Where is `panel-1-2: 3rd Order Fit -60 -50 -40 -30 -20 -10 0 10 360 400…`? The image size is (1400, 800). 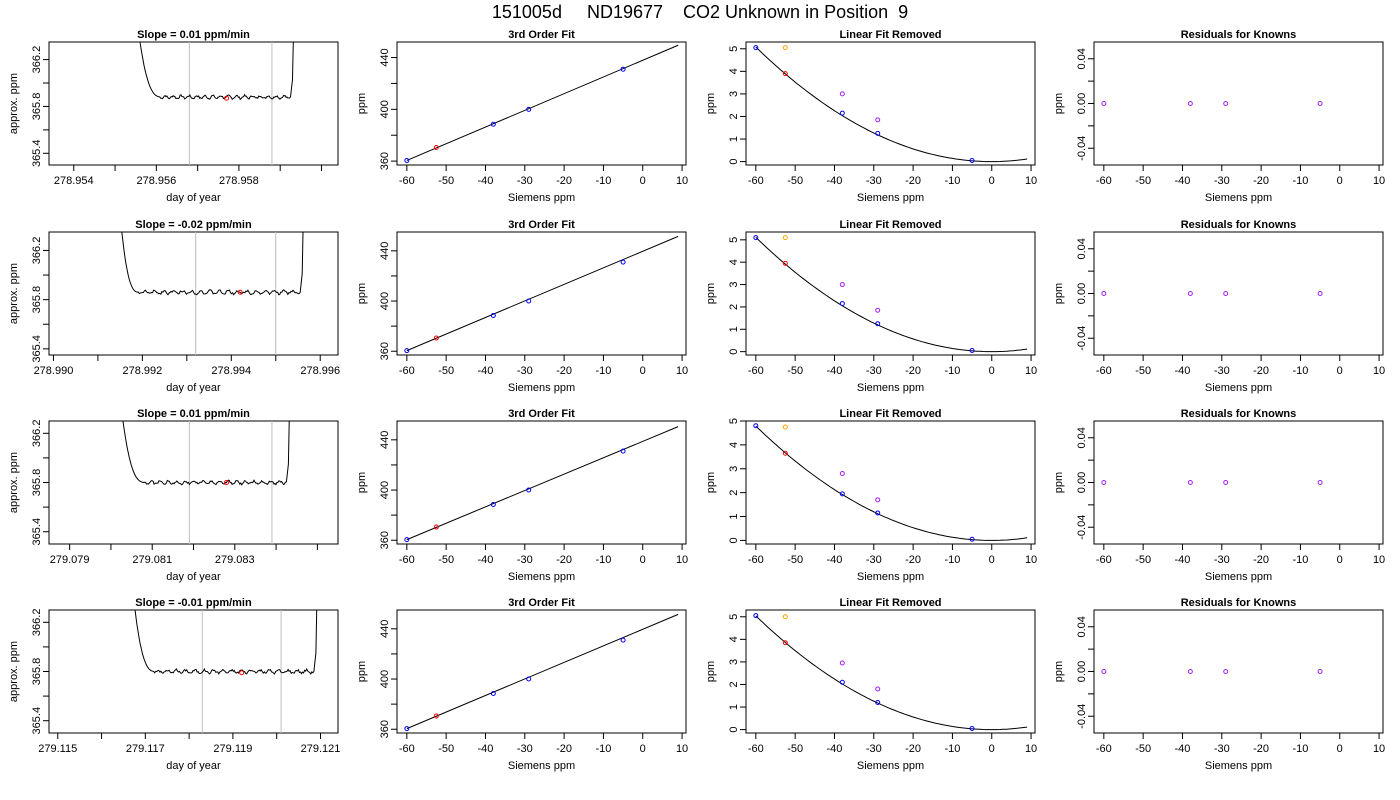
panel-1-2: 3rd Order Fit -60 -50 -40 -30 -20 -10 0 10 360 400… is located at coordinates (522, 116).